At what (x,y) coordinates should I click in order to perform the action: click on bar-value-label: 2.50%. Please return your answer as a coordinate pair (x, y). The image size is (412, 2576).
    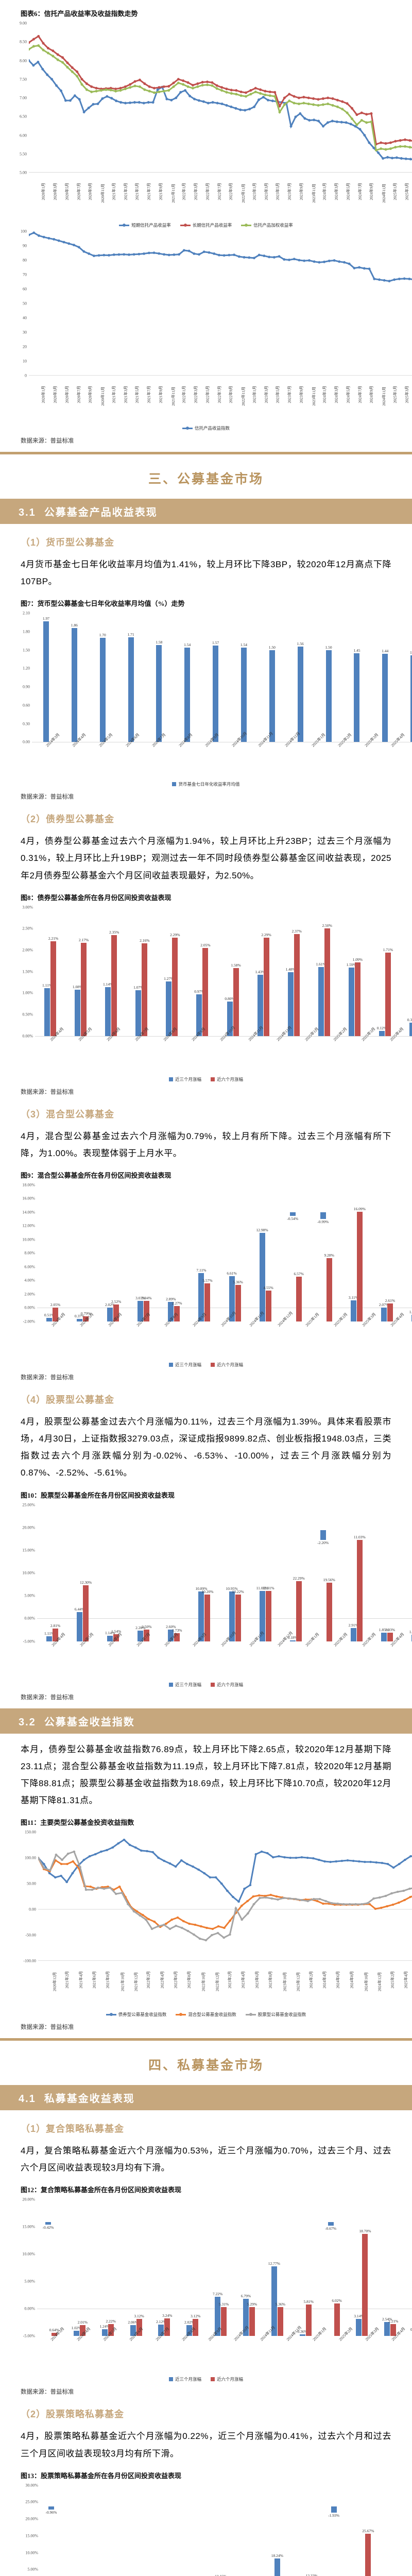
    Looking at the image, I should click on (327, 925).